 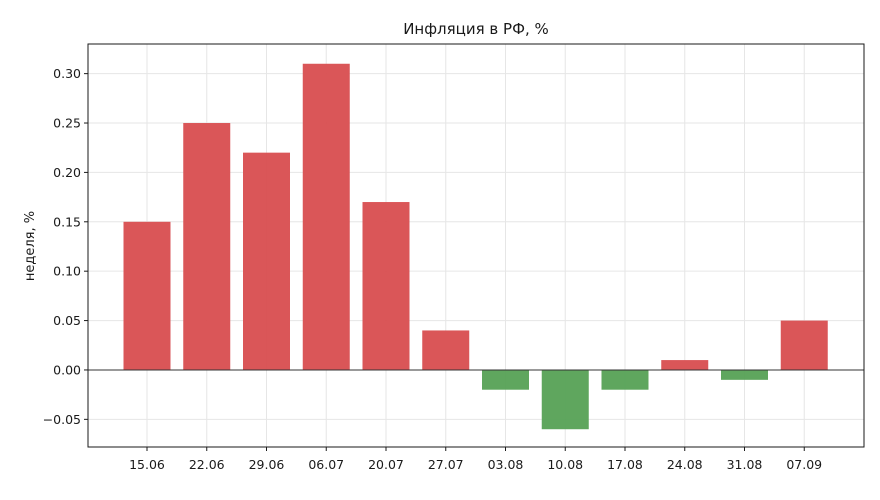 I want to click on bar-20.07, so click(x=386, y=286).